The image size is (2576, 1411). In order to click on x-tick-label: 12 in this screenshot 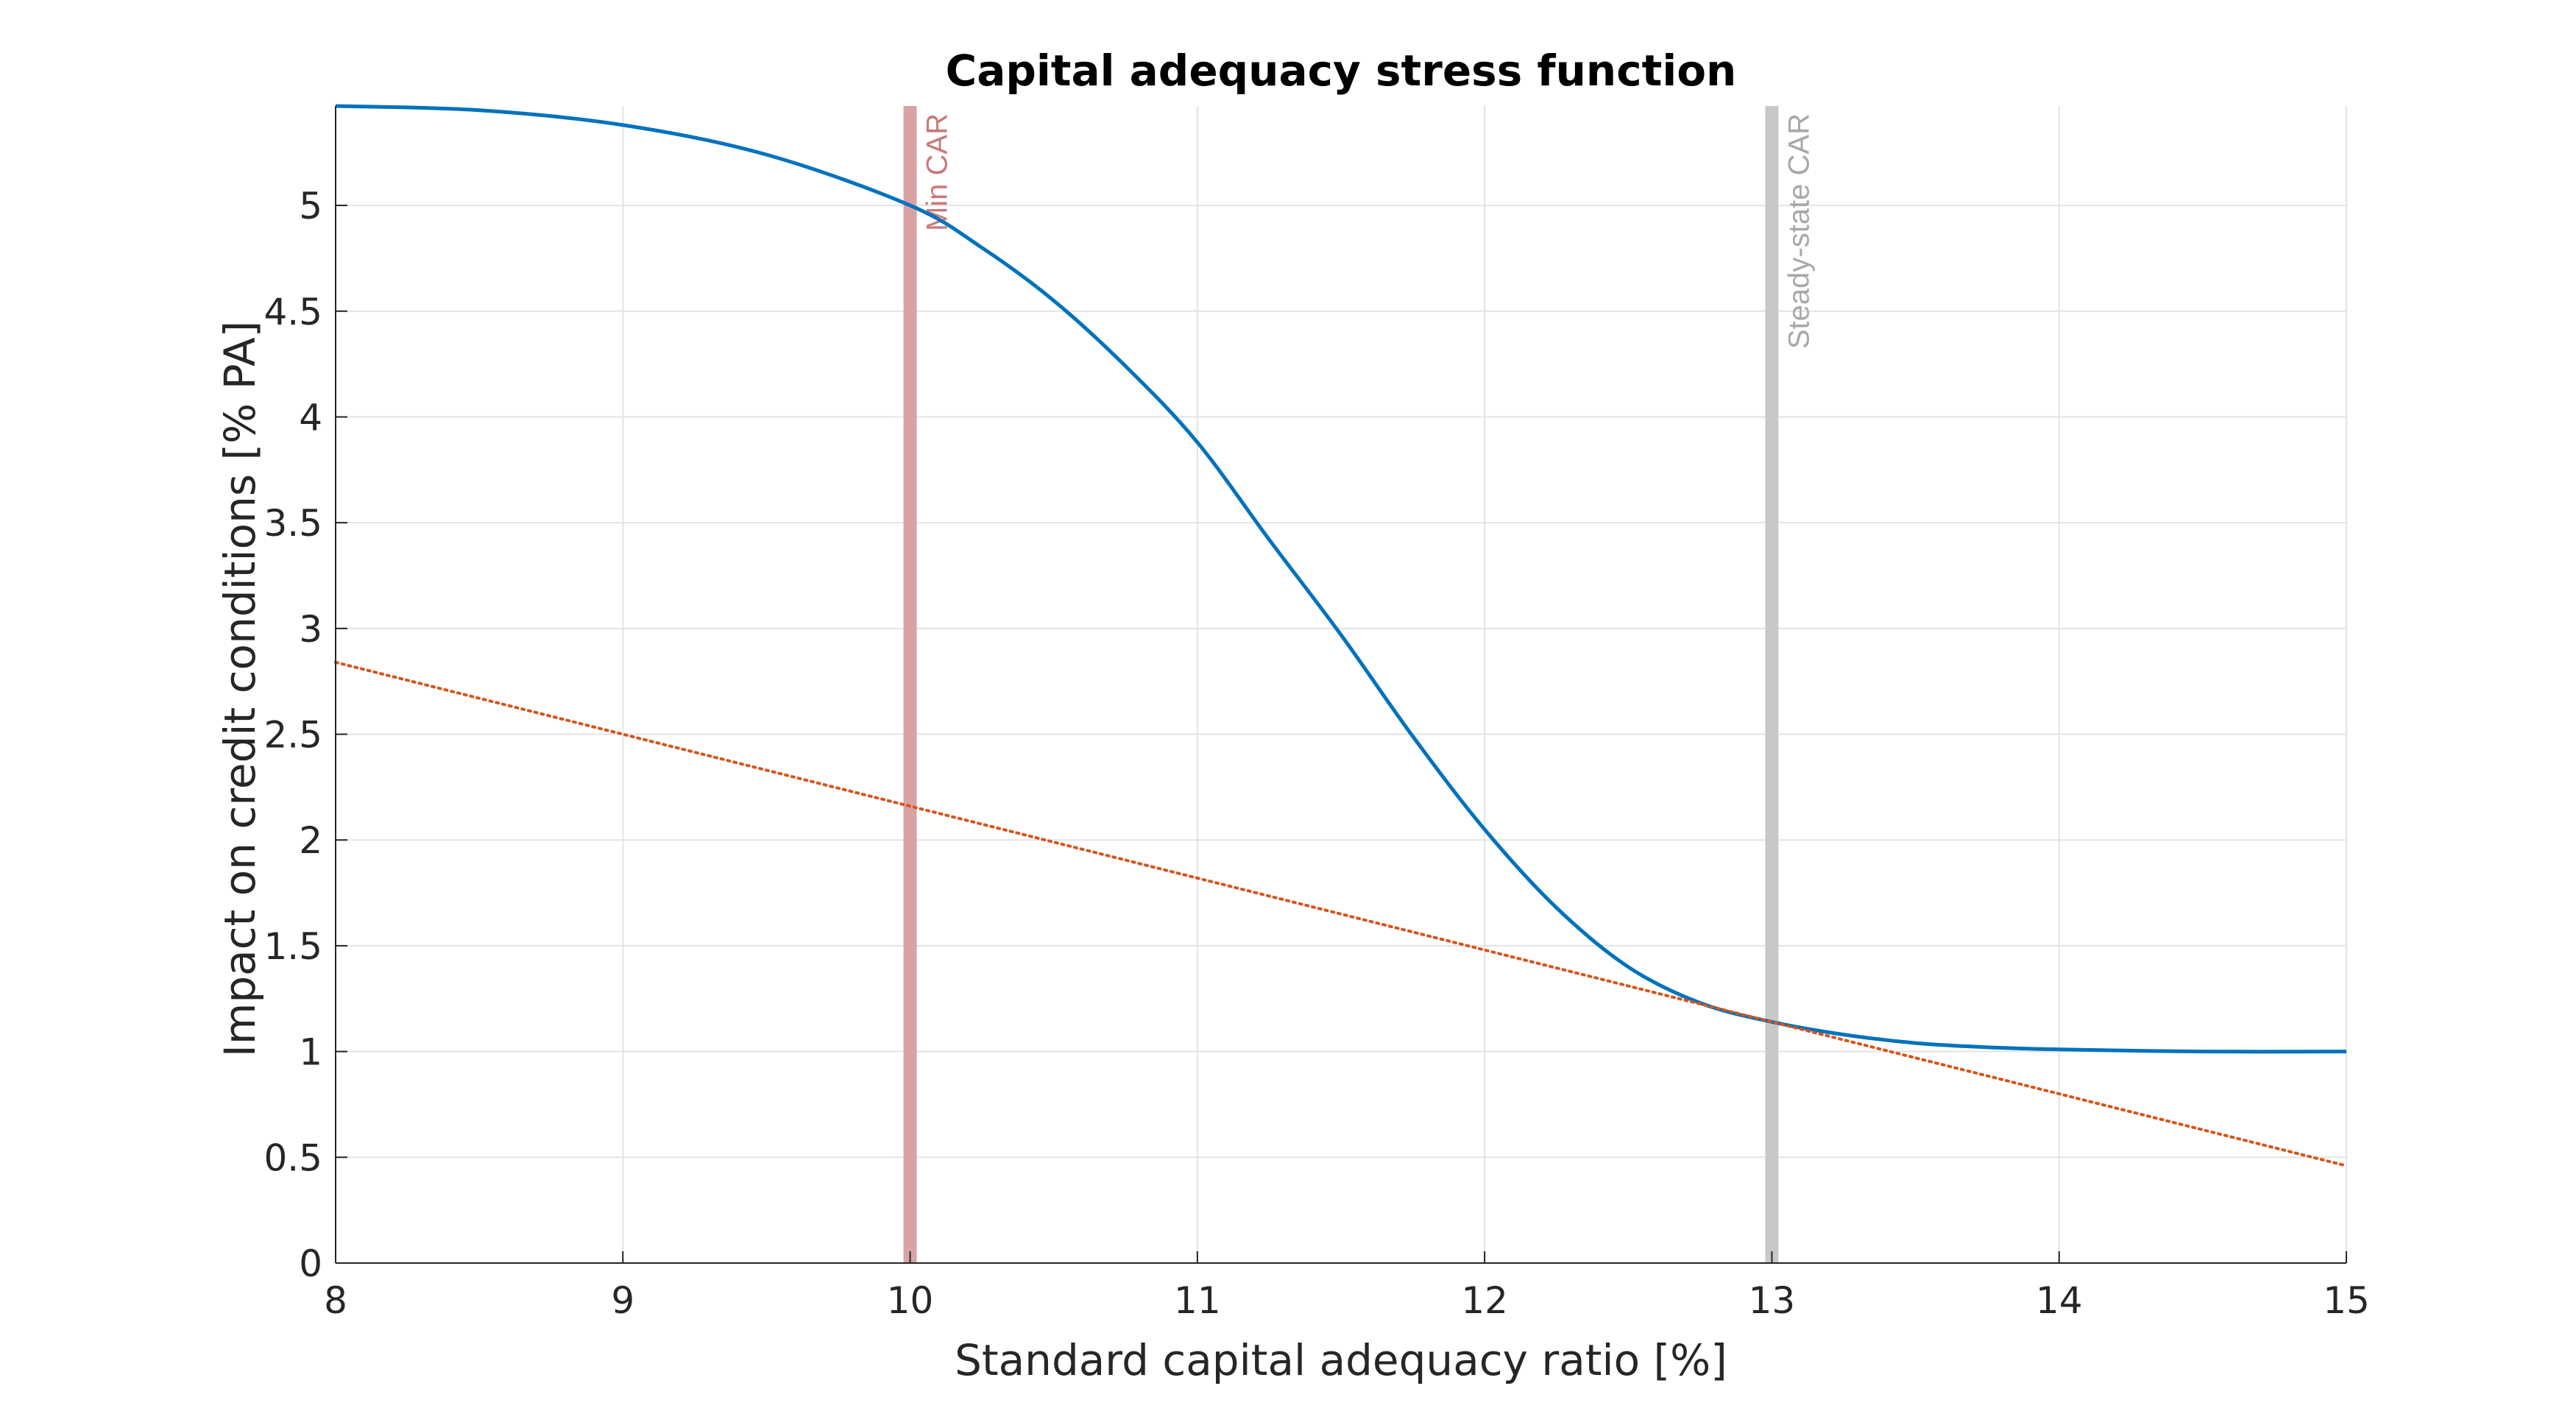, I will do `click(1484, 1300)`.